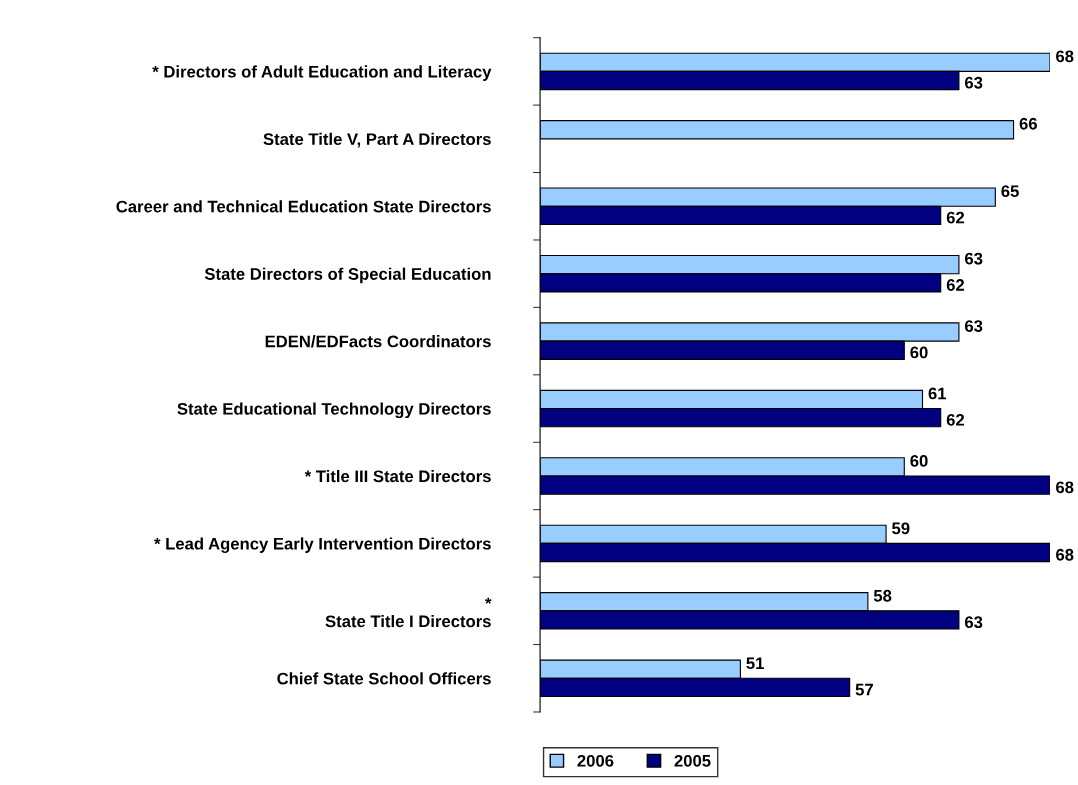 The width and height of the screenshot is (1078, 785). What do you see at coordinates (322, 73) in the screenshot?
I see `y-tick-label: * Directors of Adult Education and Literacy` at bounding box center [322, 73].